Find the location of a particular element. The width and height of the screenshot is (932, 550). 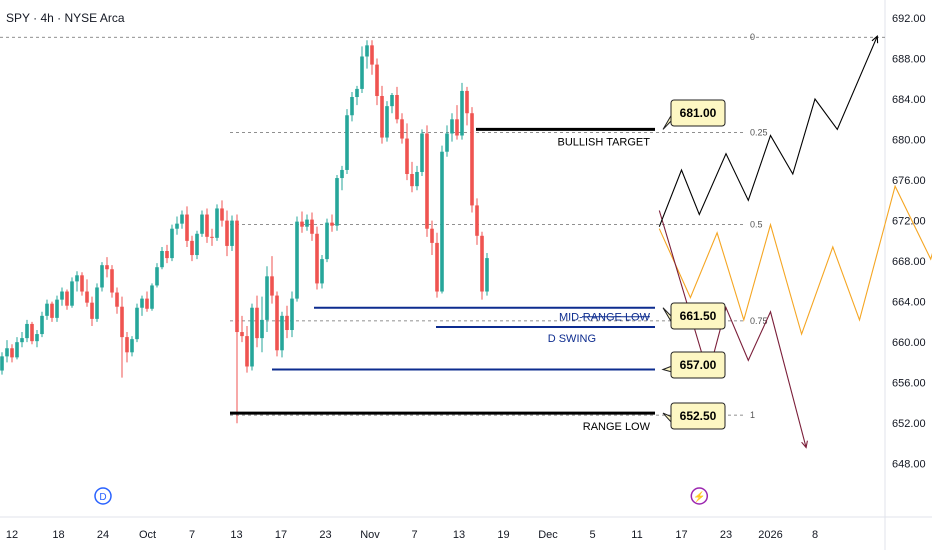

y-tick-label: 684.00 is located at coordinates (909, 100).